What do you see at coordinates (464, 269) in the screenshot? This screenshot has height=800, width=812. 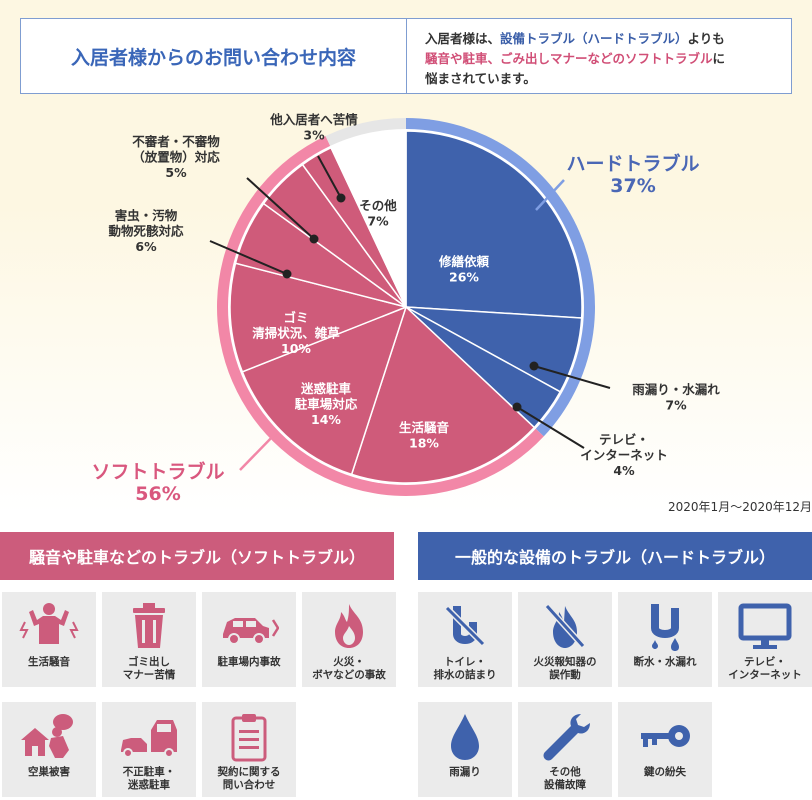 I see `inner-label-0: 修繕依頼 26%` at bounding box center [464, 269].